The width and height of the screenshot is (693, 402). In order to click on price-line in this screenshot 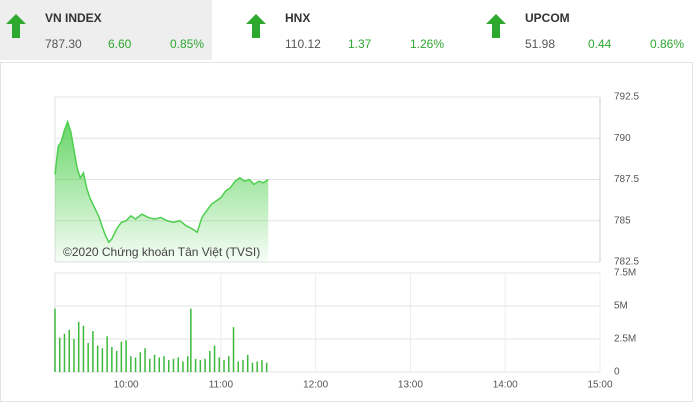, I will do `click(161, 181)`.